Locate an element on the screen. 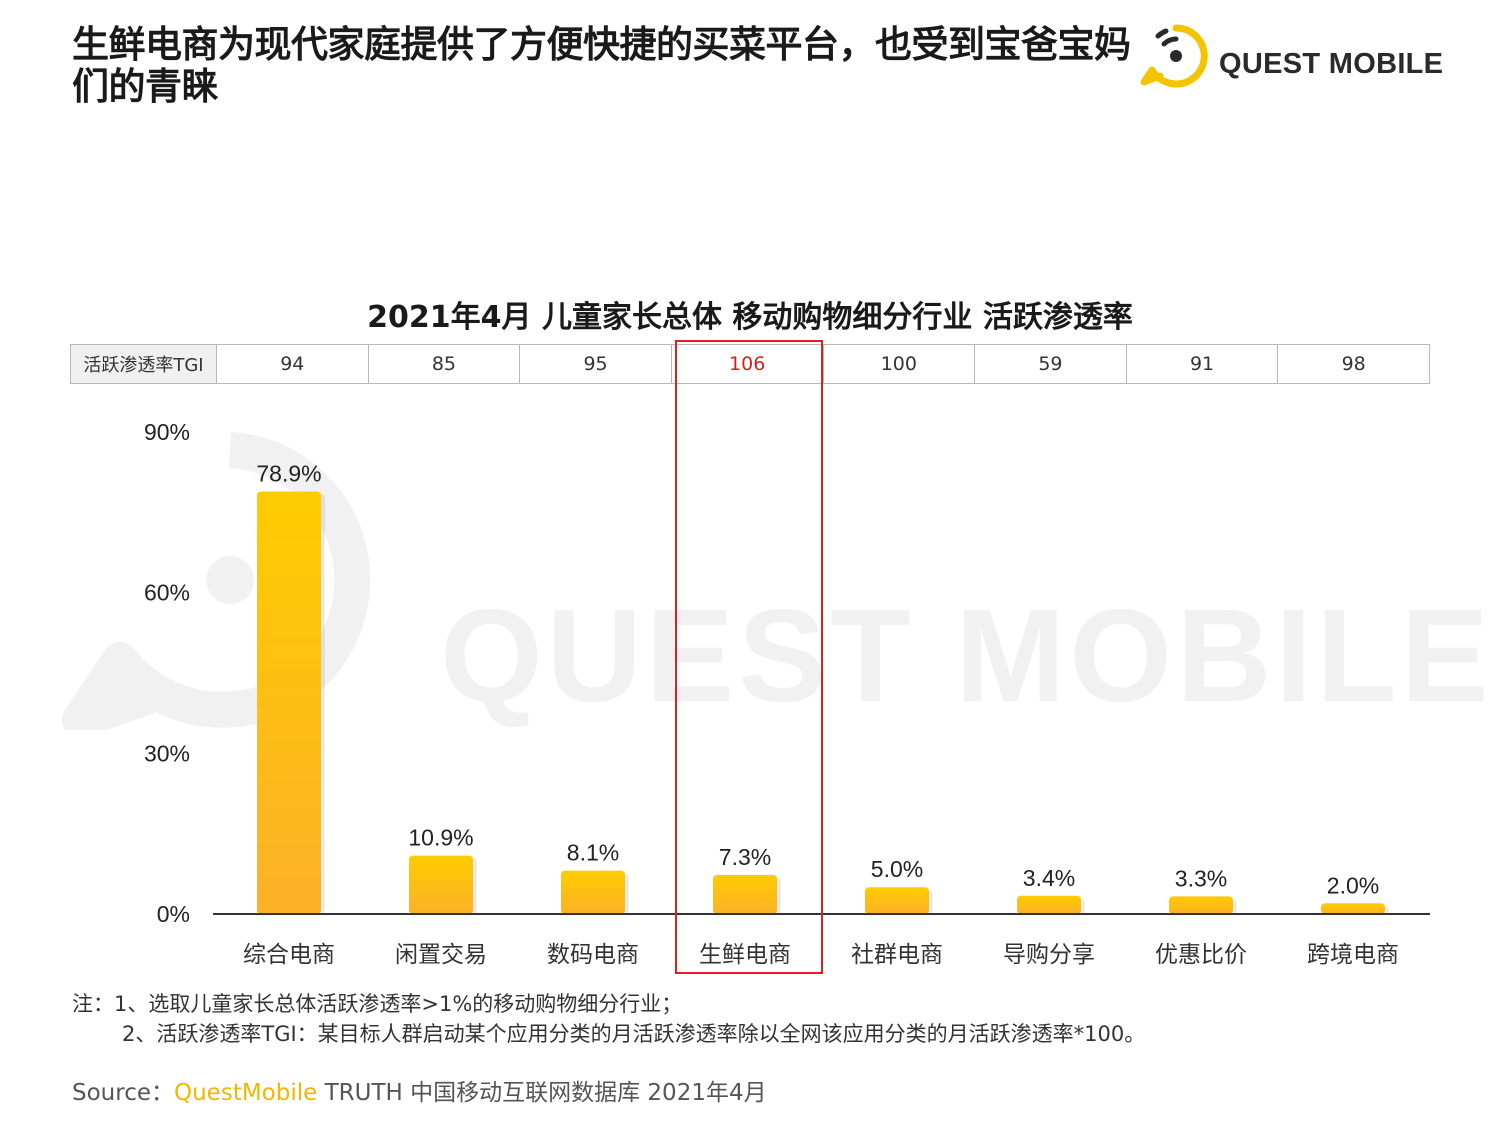  tgi-table: 活跃渗透率TGI 94 85 95 106 100 59 91 98 is located at coordinates (750, 364).